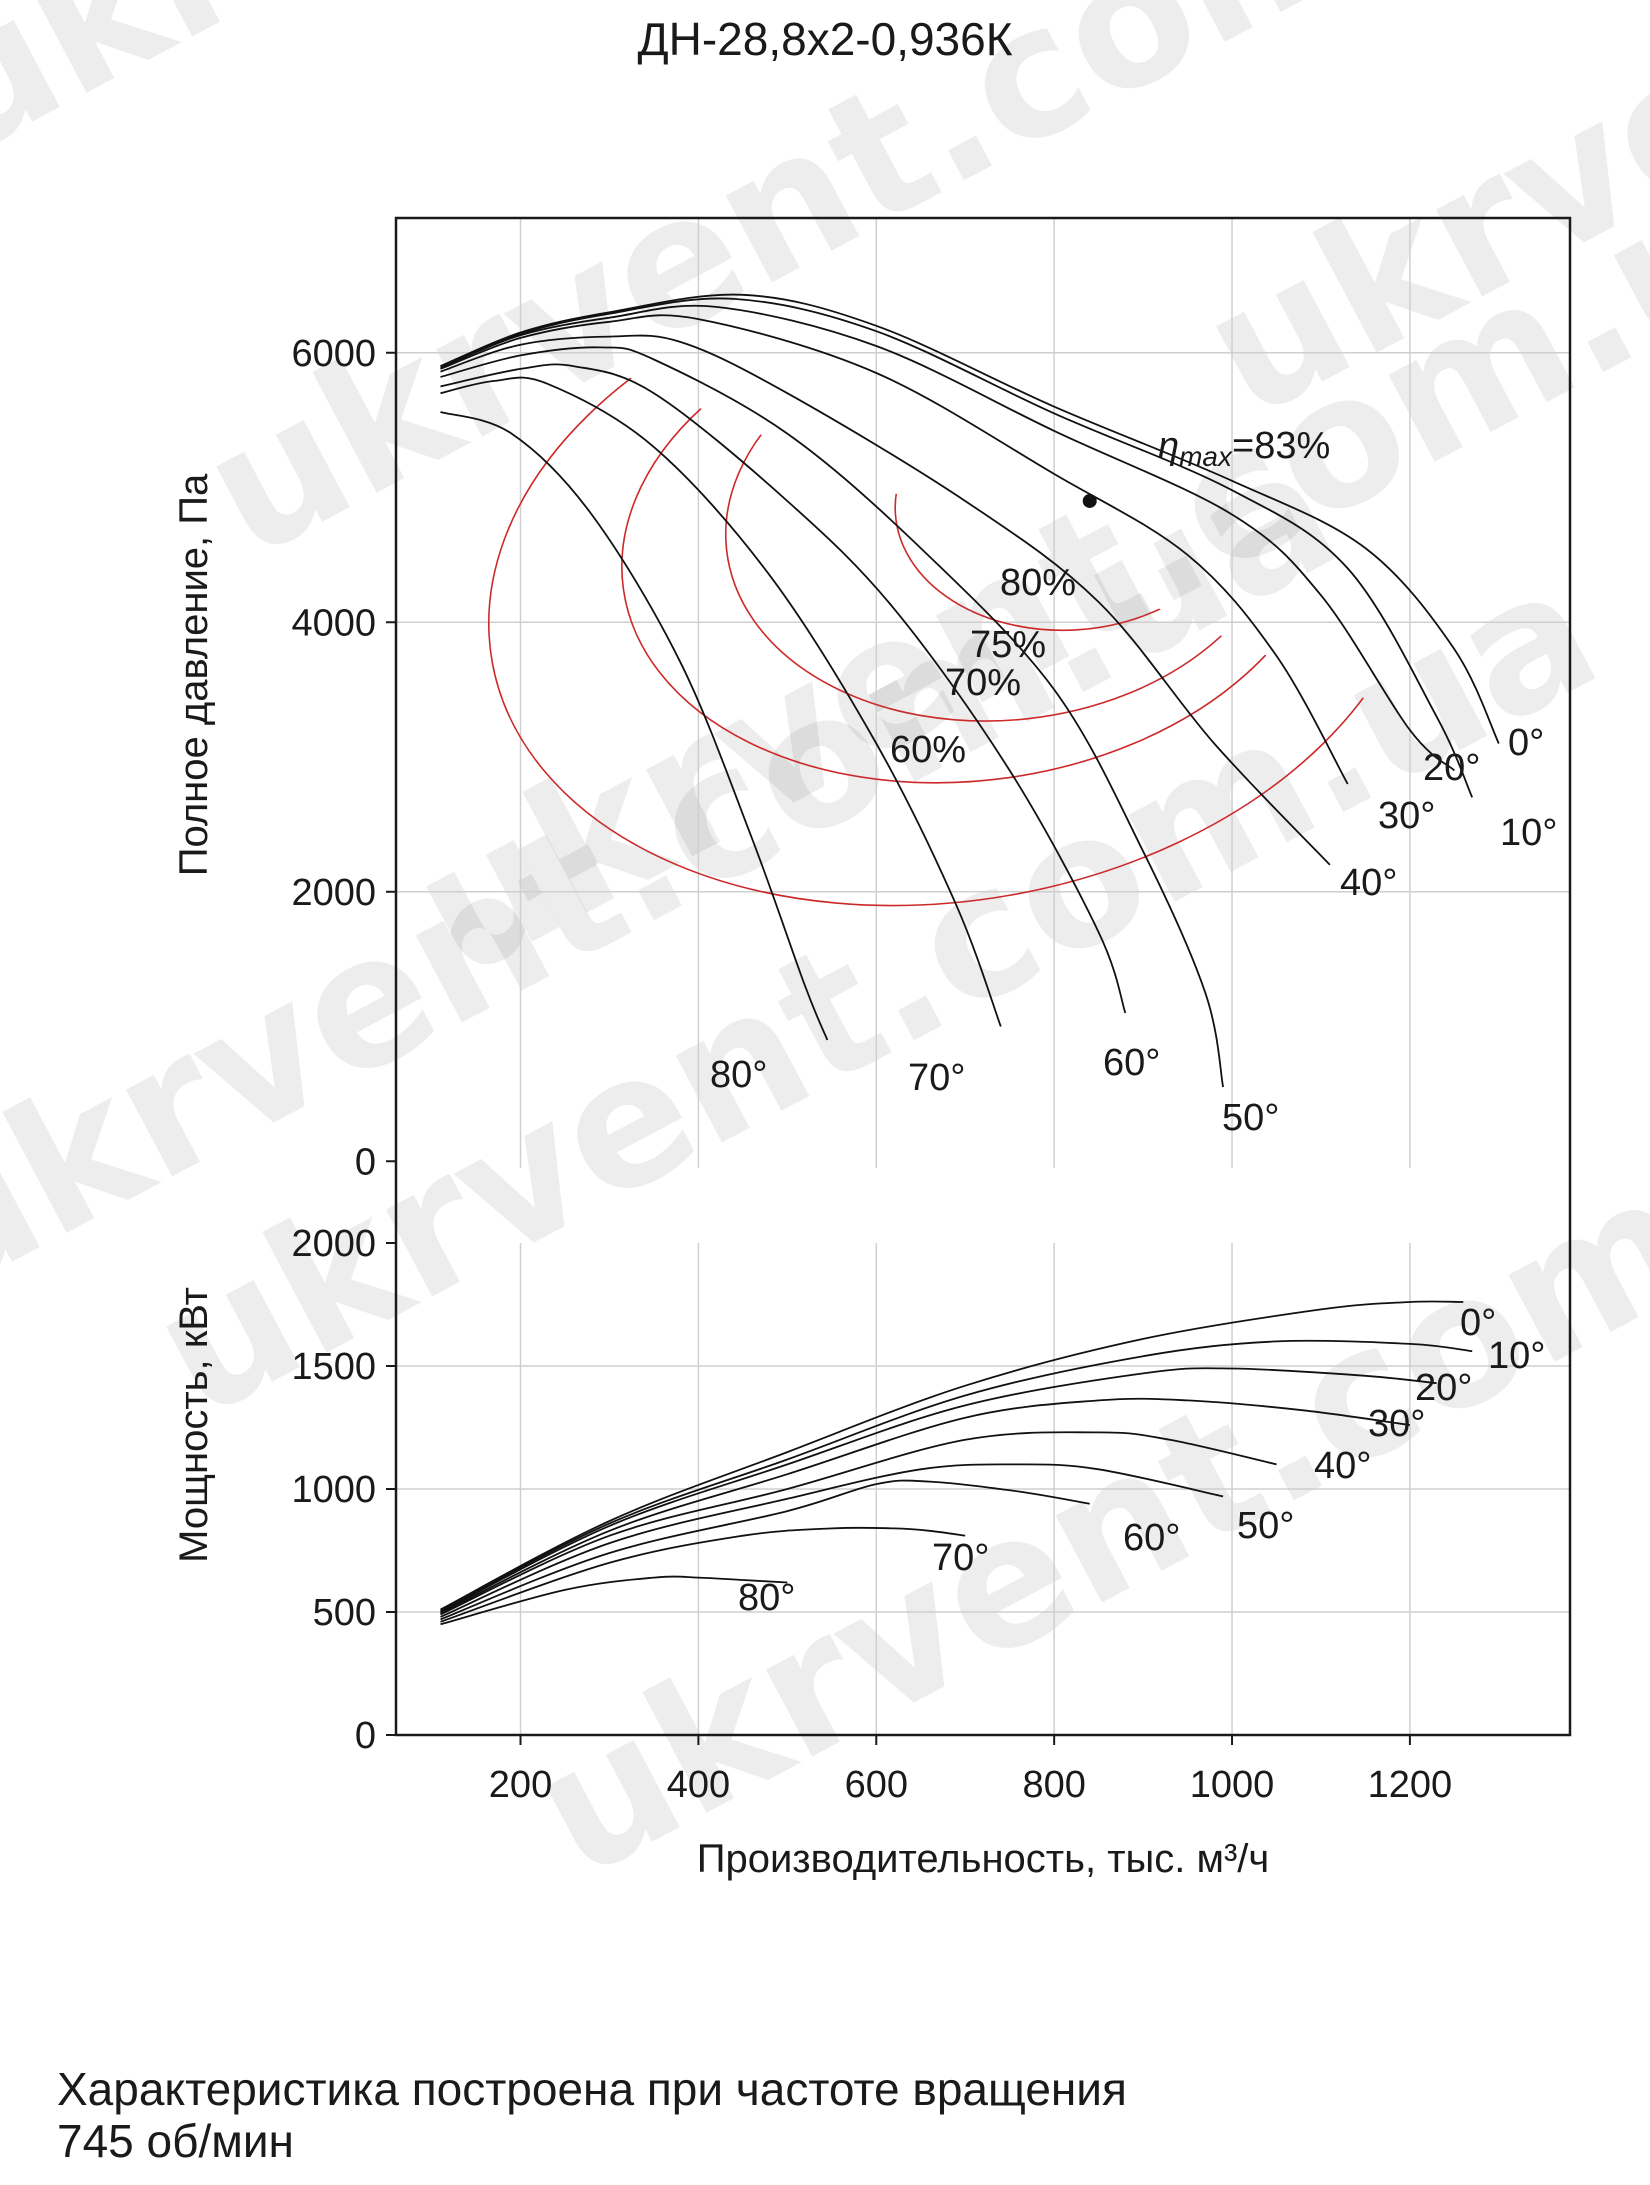 This screenshot has height=2185, width=1650. I want to click on efficiency-label: 70%, so click(983, 683).